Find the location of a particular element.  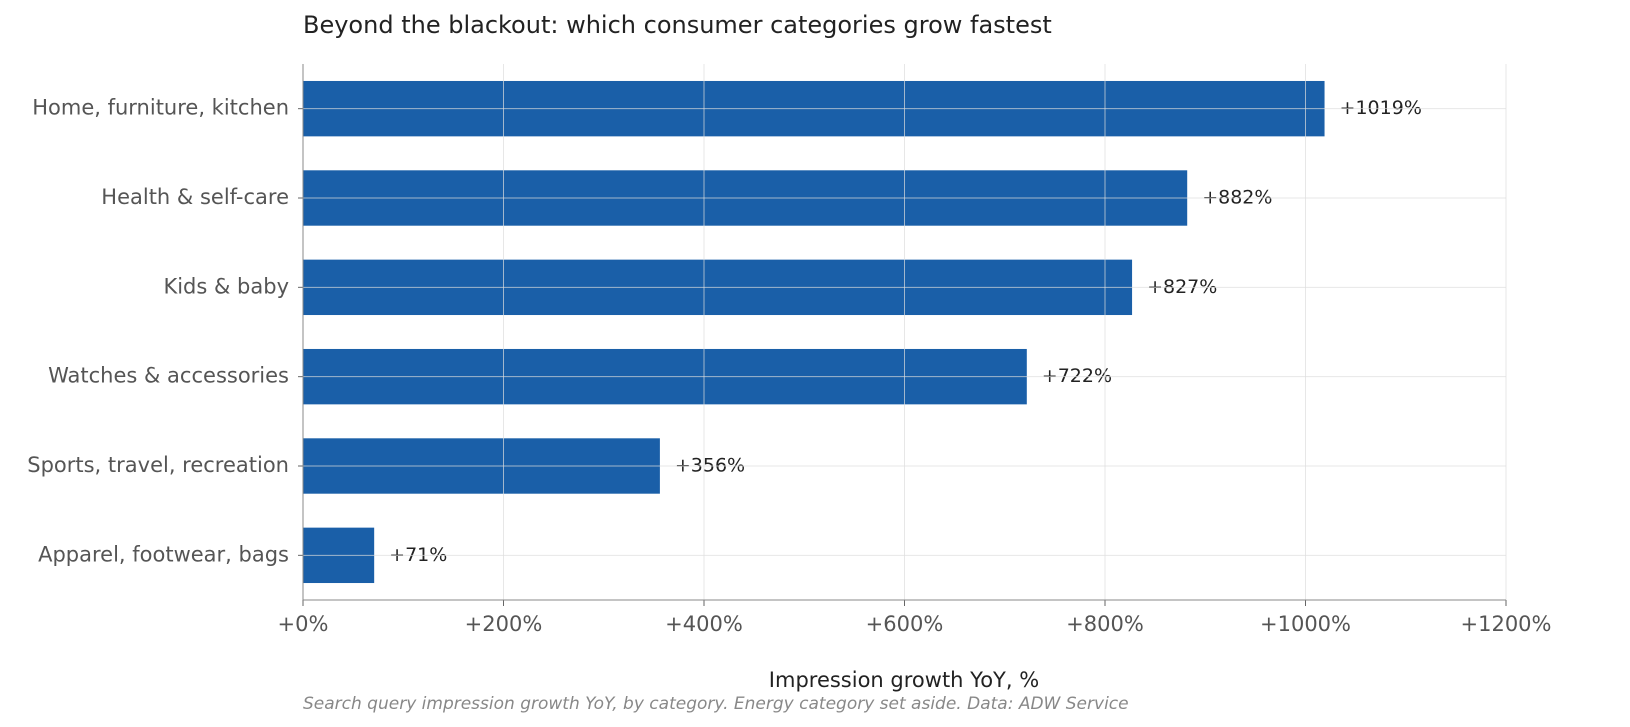

x-tick-label: +200% is located at coordinates (504, 624).